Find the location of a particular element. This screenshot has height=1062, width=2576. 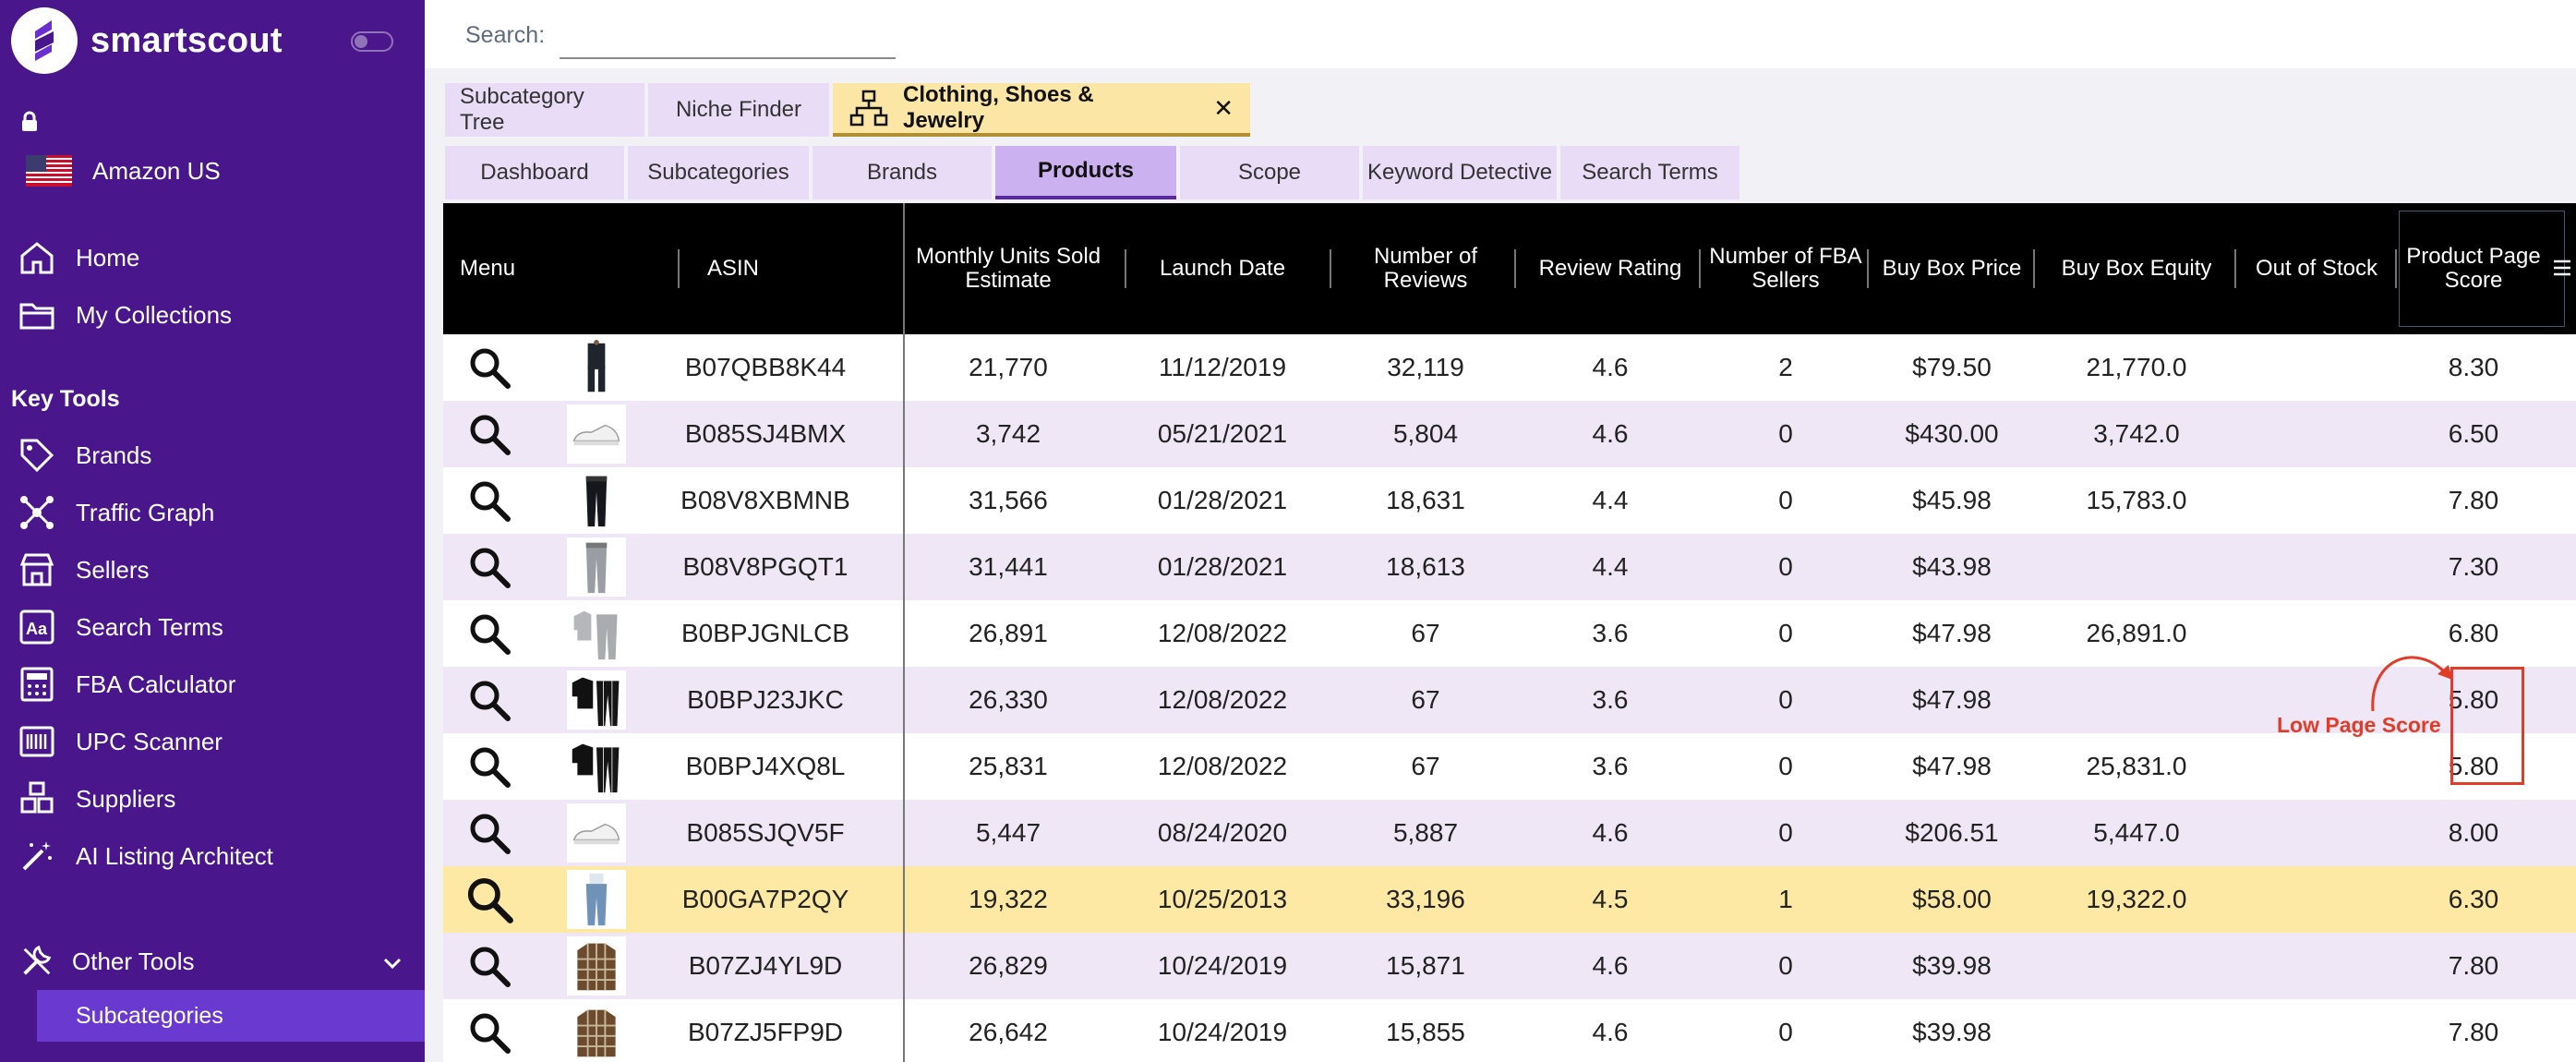

tab-brands: Brands is located at coordinates (902, 172).